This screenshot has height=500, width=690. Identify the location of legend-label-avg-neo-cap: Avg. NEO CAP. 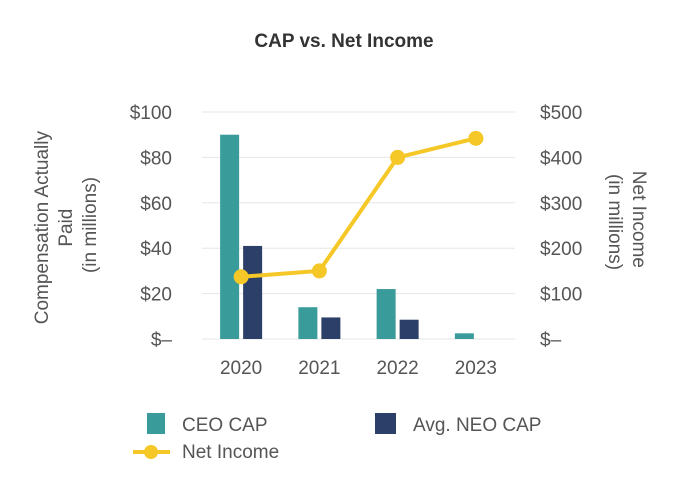
(477, 425).